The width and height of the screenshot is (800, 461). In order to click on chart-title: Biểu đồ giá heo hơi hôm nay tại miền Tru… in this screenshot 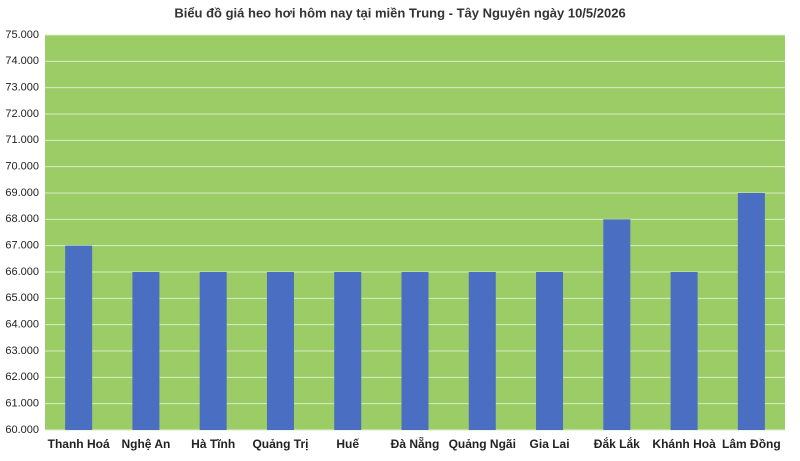, I will do `click(399, 12)`.